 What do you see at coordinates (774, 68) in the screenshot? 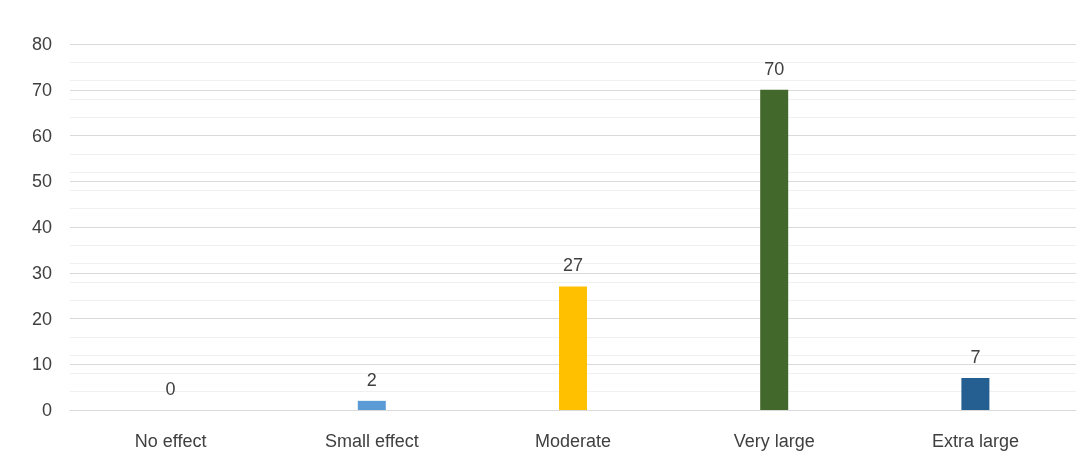
I see `data-label: 70` at bounding box center [774, 68].